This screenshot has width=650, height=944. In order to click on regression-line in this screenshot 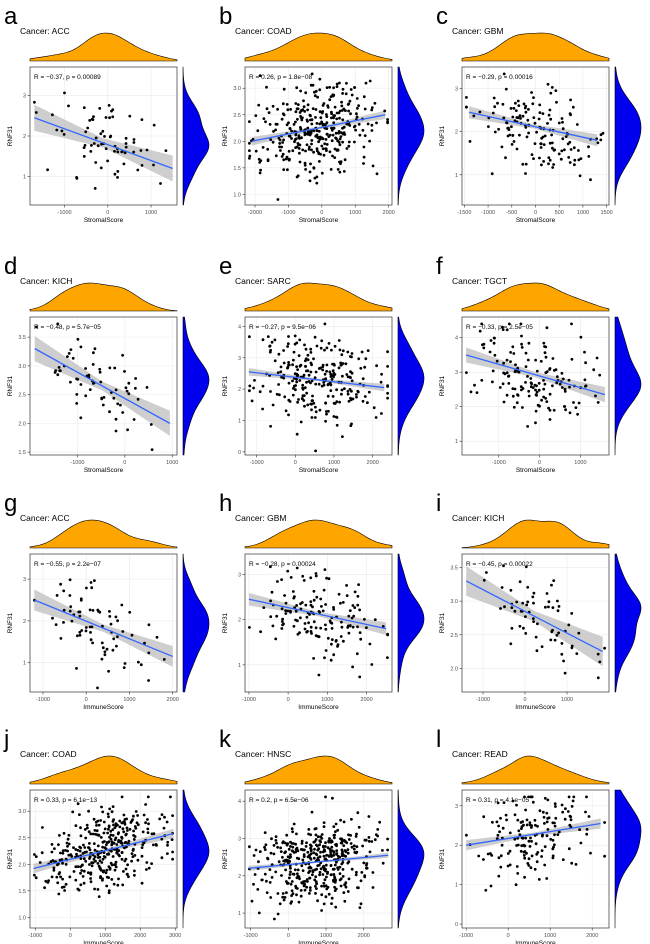, I will do `click(534, 616)`.